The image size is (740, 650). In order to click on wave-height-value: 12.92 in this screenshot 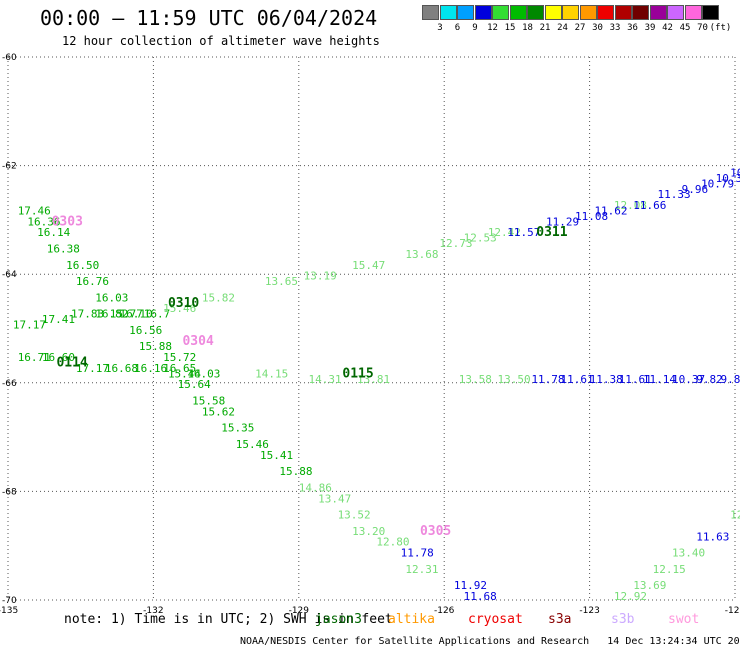, I will do `click(630, 596)`.